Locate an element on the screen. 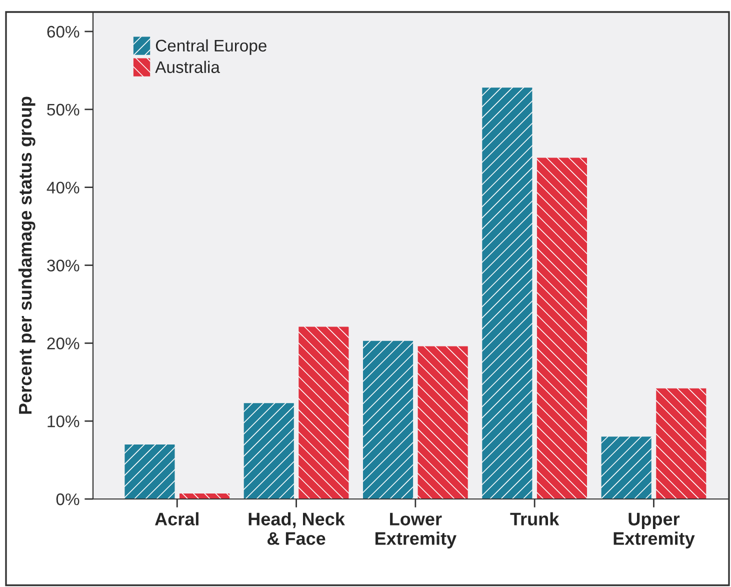  y-tick-label: 20% is located at coordinates (63, 344).